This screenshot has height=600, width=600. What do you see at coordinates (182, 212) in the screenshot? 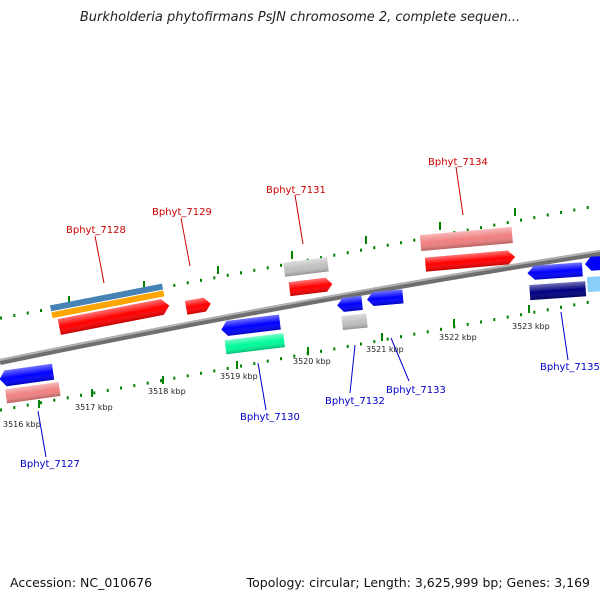
I see `gene-label-bphyt-7129: Bphyt_7129` at bounding box center [182, 212].